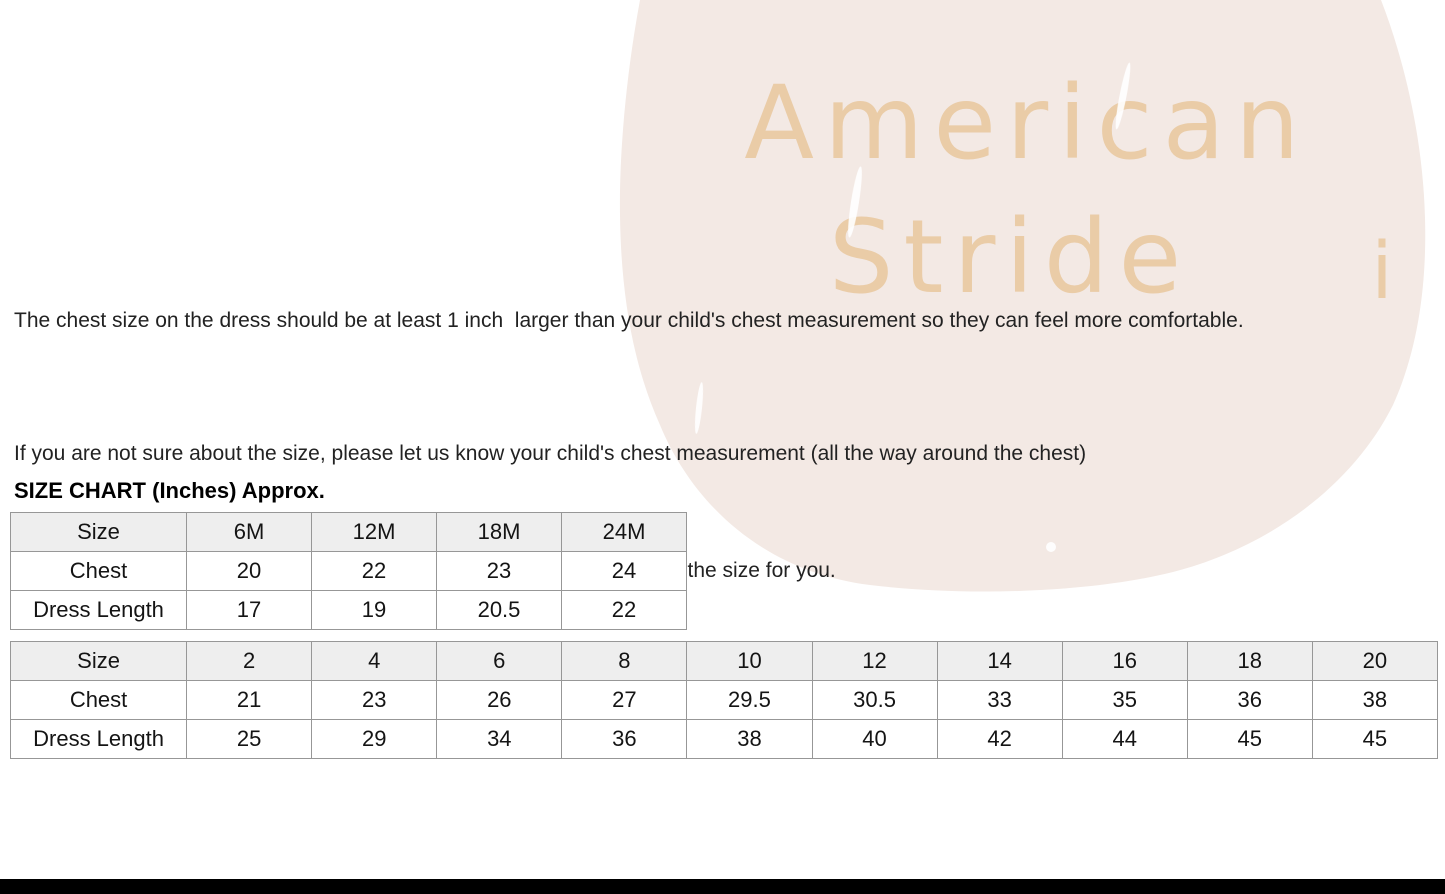  I want to click on logo-word-stride: Stride, so click(1010, 257).